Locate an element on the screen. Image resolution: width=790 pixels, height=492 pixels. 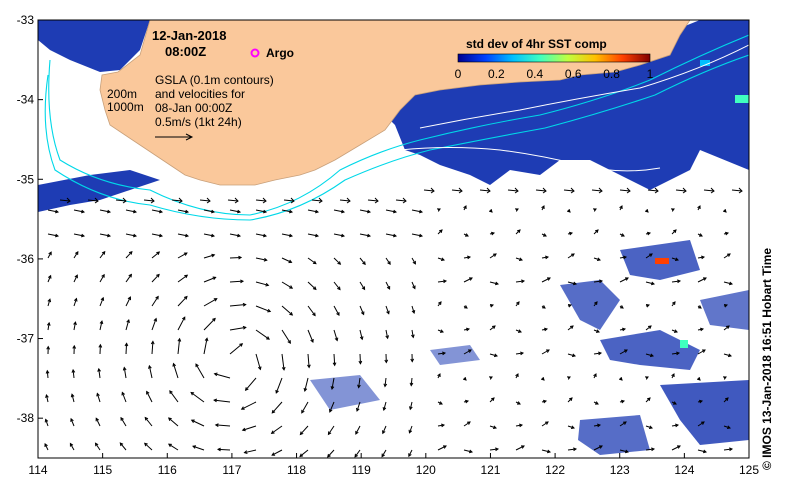
y-tick-label: -38 is located at coordinates (26, 418).